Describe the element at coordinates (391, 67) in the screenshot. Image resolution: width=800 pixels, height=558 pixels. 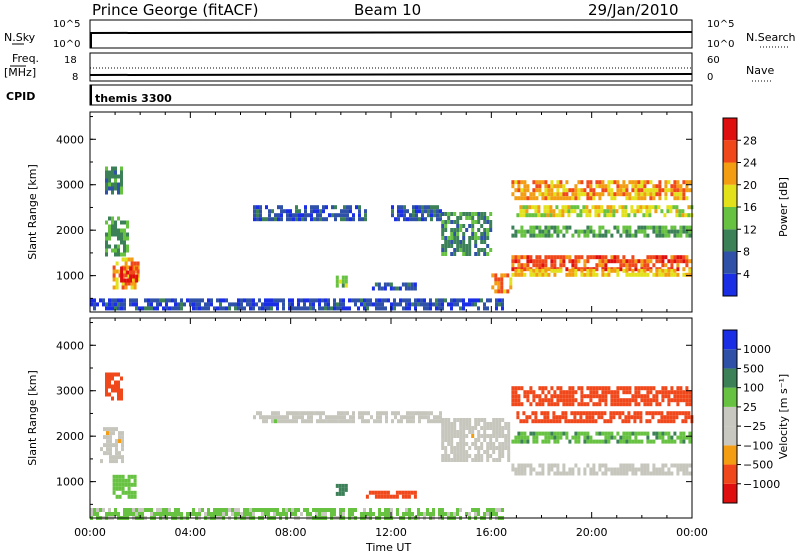
I see `freq-panel` at that location.